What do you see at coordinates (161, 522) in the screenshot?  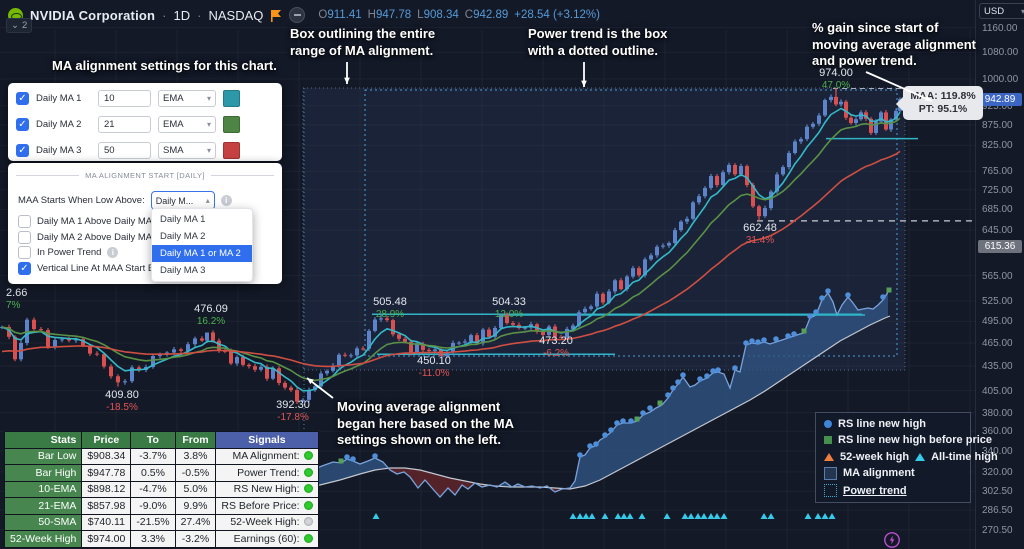 I see `table-row: 50-SMA $740.11 -21.5% 27.4% 52-Week High:` at bounding box center [161, 522].